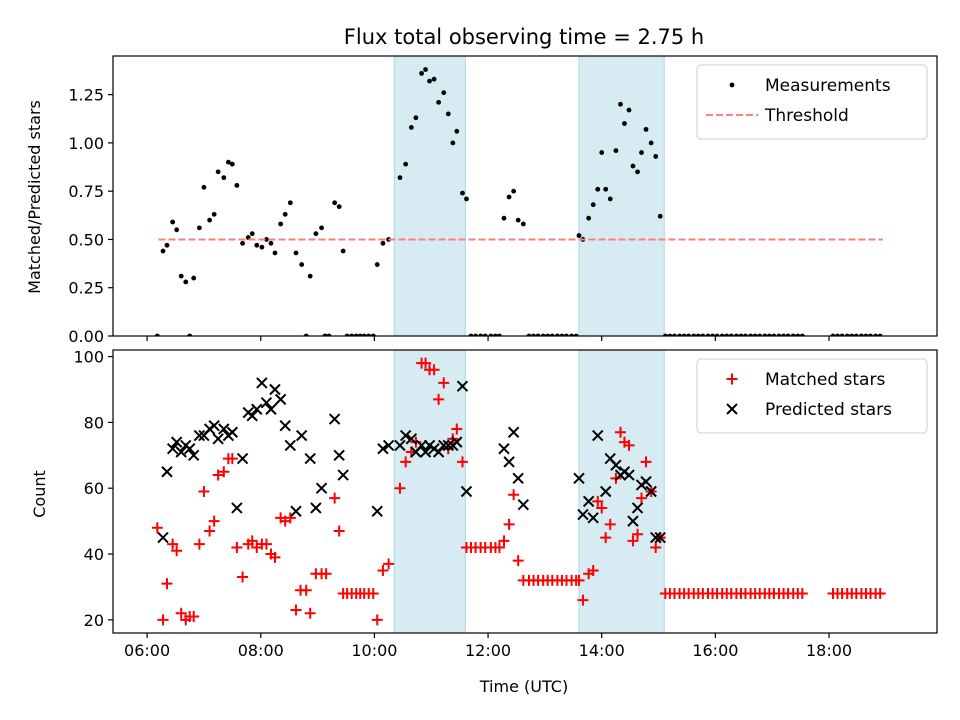 The height and width of the screenshot is (720, 960). What do you see at coordinates (39, 494) in the screenshot?
I see `bottom-y-axis-label: Count` at bounding box center [39, 494].